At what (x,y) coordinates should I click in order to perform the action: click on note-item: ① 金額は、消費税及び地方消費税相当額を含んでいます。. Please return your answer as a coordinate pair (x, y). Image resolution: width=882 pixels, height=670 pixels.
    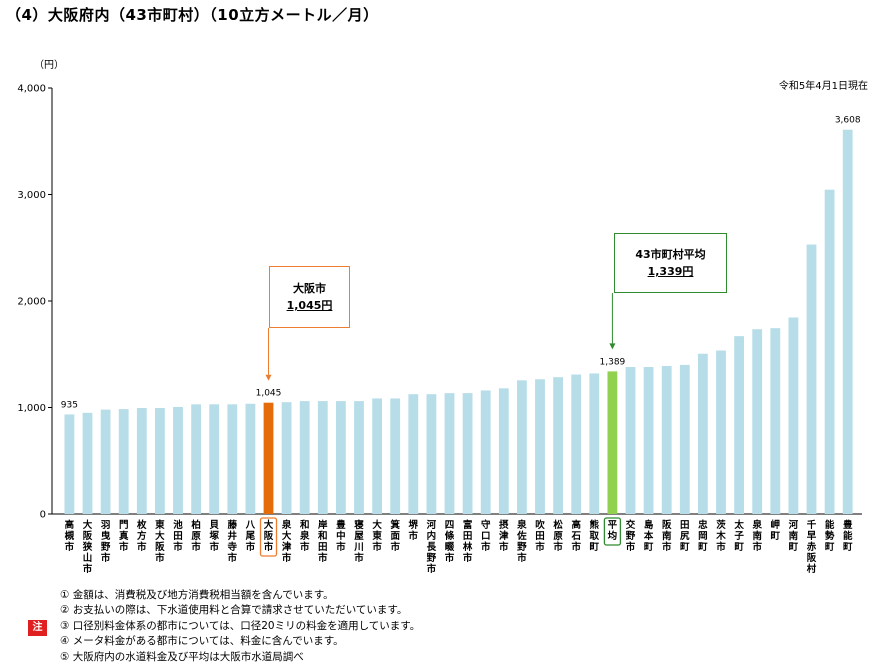
    Looking at the image, I should click on (197, 595).